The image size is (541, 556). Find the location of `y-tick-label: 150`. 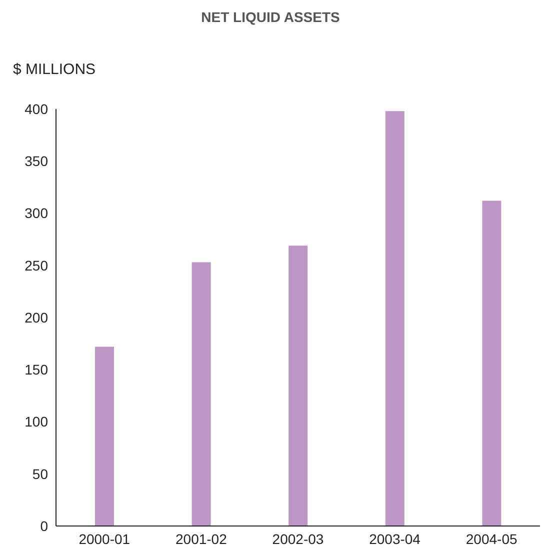

y-tick-label: 150 is located at coordinates (36, 370).